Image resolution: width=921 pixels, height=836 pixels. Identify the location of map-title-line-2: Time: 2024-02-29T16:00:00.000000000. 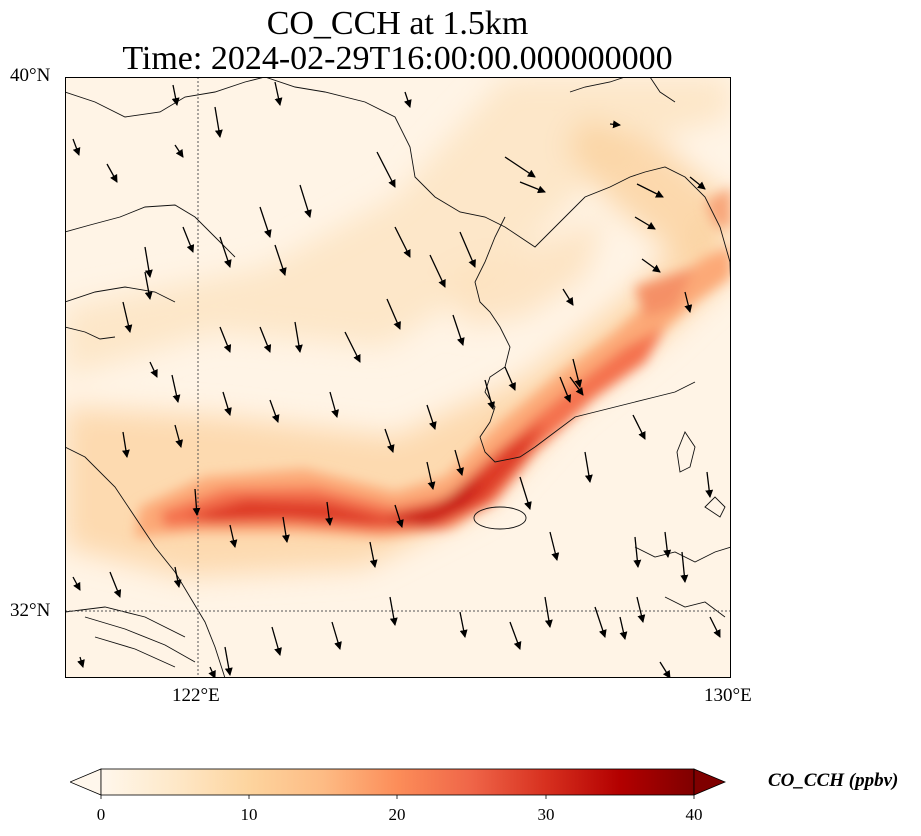
(397, 58).